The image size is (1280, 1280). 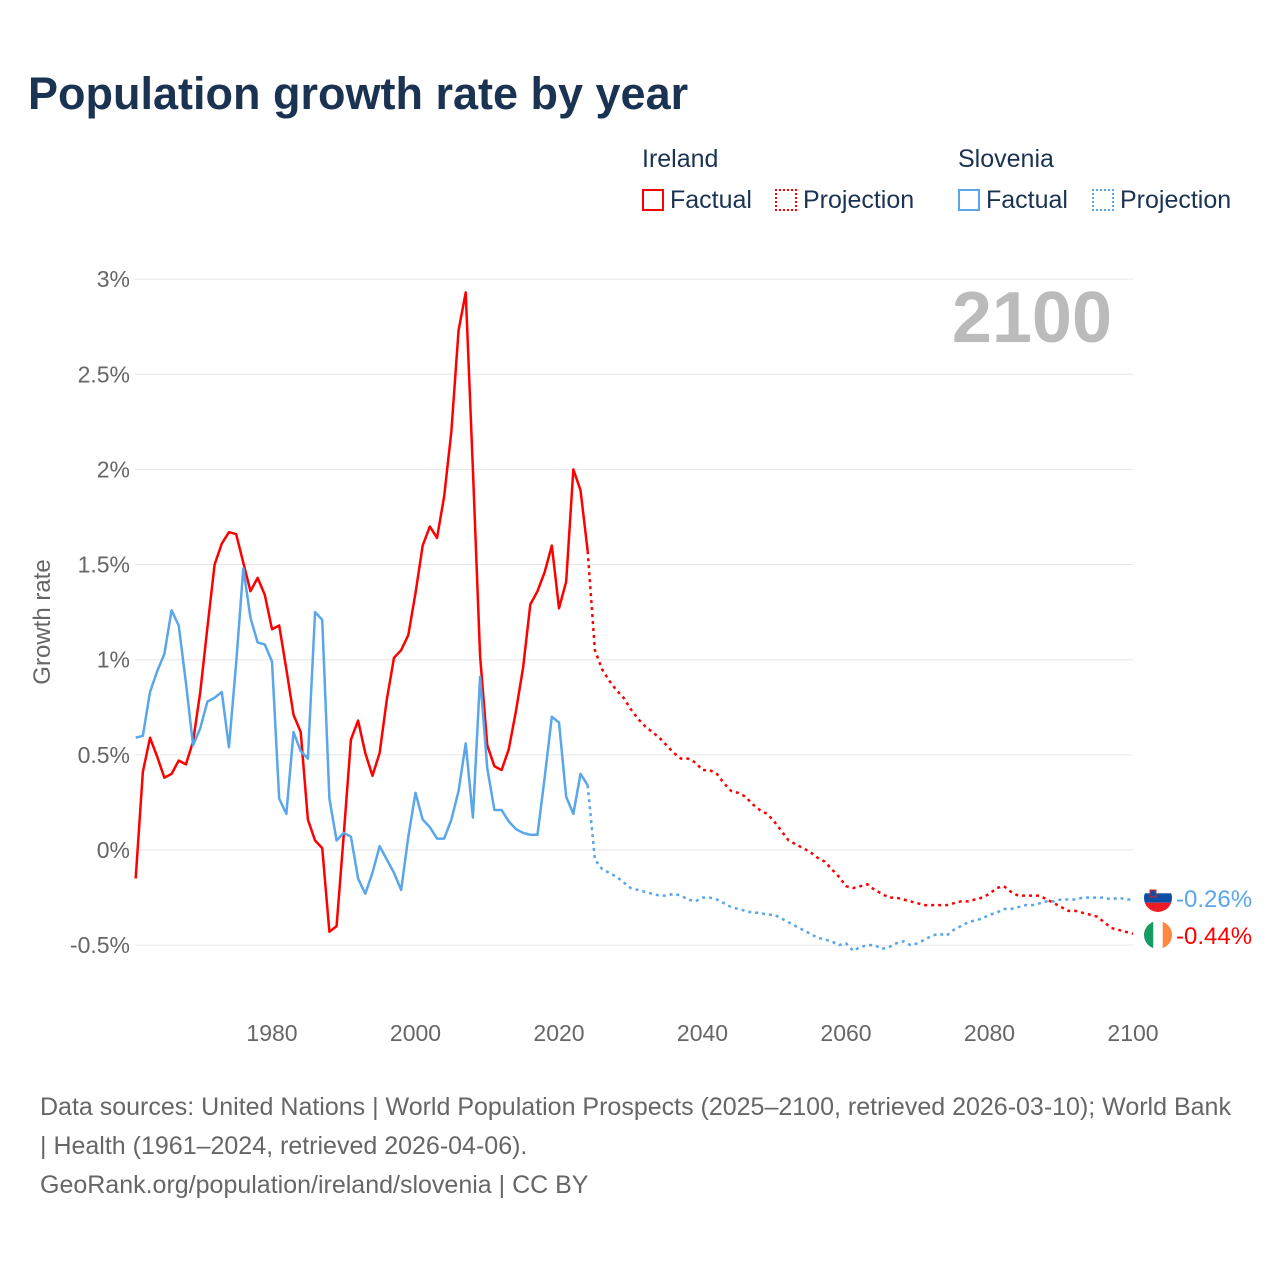 What do you see at coordinates (845, 1033) in the screenshot?
I see `x-tick-label: 2060` at bounding box center [845, 1033].